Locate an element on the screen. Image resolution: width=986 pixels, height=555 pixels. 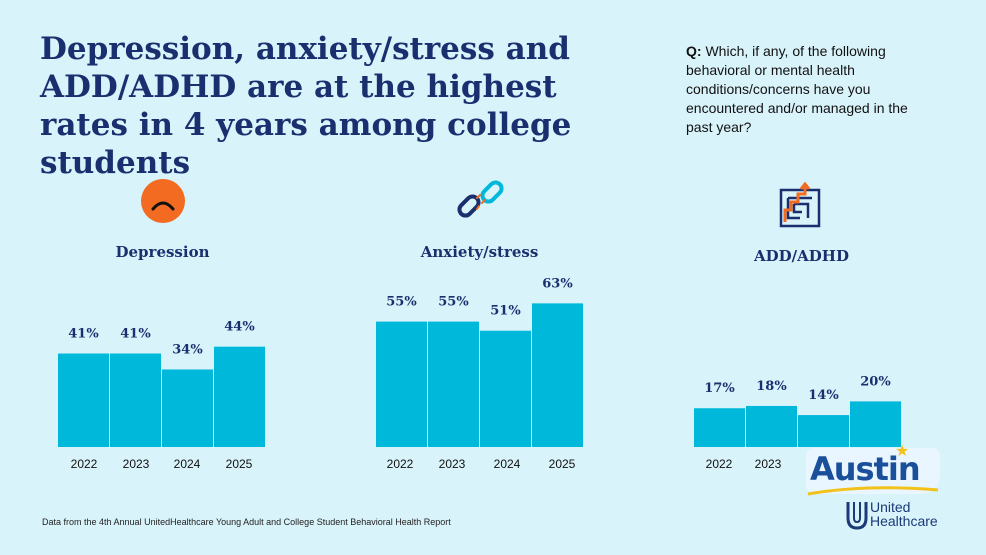
chart-title-anxiety: Anxiety/stress is located at coordinates (479, 252).